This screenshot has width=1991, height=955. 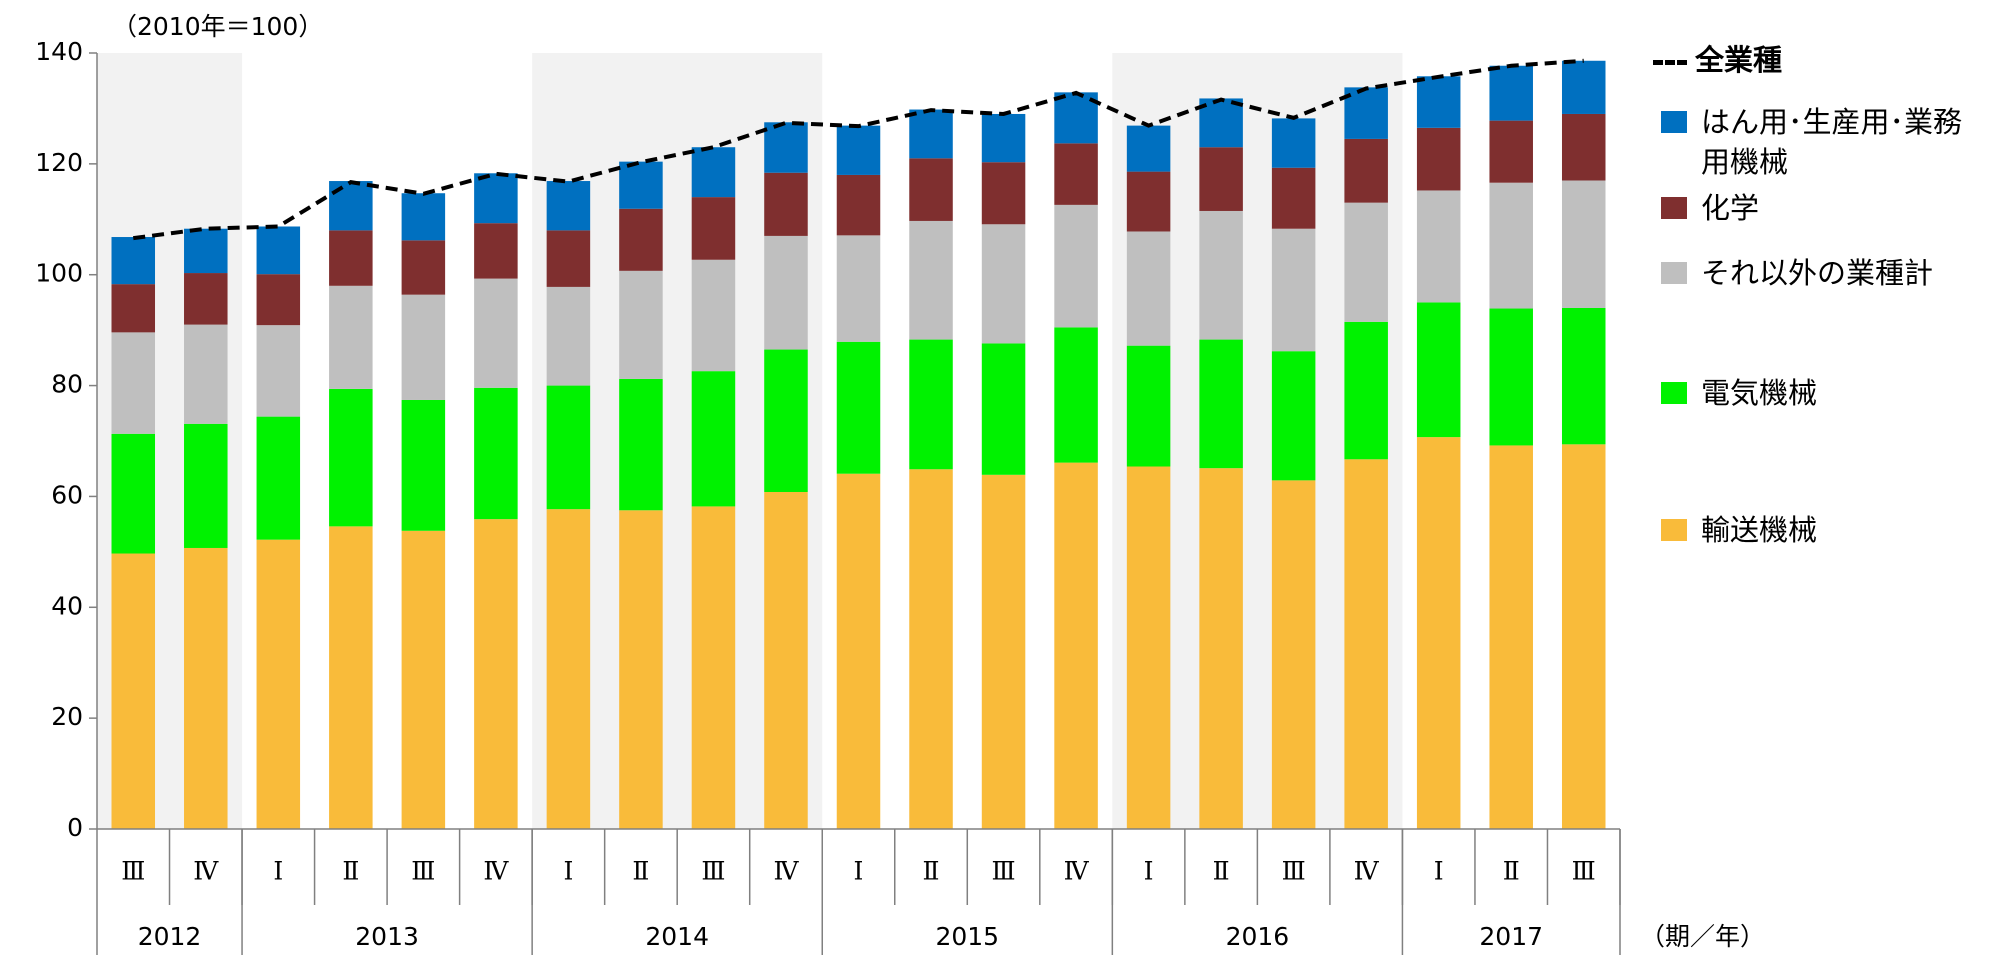 I want to click on legend-item: 全業種, so click(x=1814, y=60).